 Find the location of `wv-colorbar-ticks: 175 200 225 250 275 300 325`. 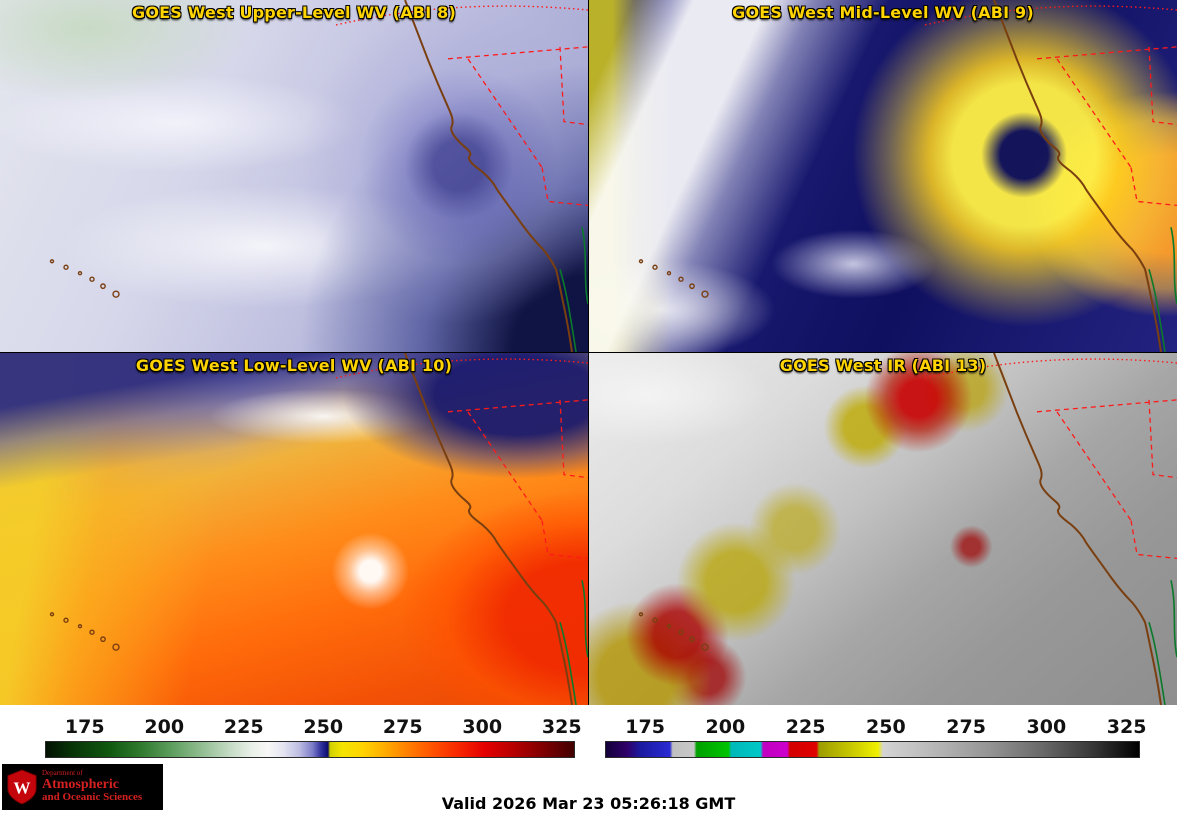

wv-colorbar-ticks: 175 200 225 250 275 300 325 is located at coordinates (313, 728).